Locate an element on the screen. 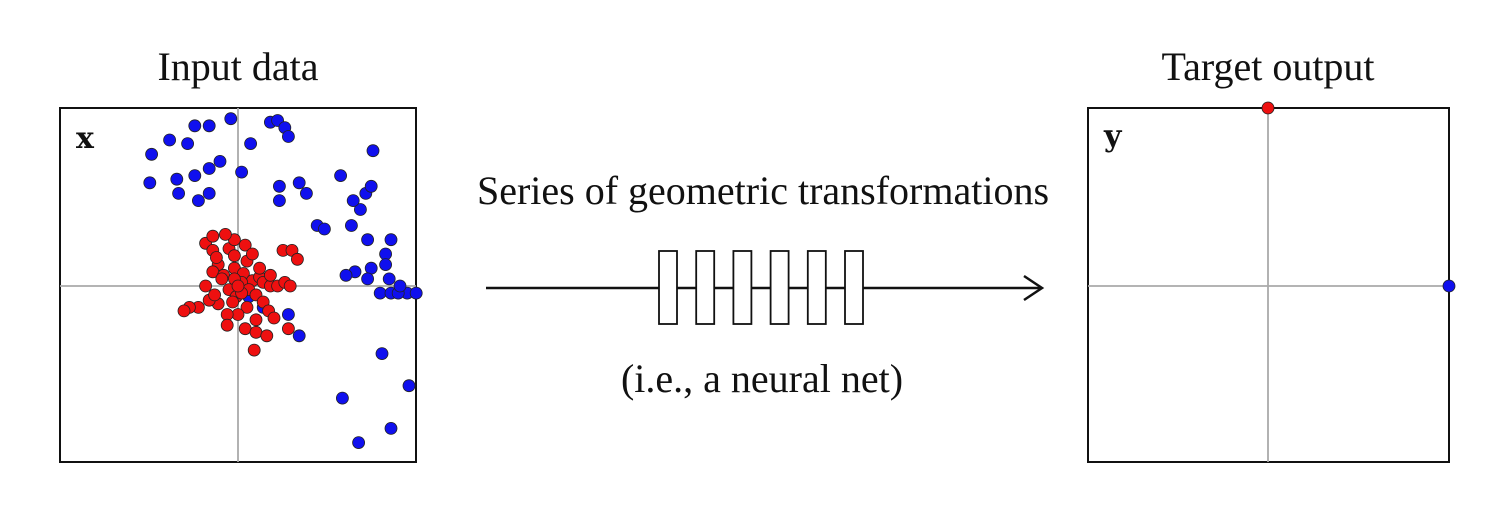 This screenshot has width=1496, height=508. neural-net-layers is located at coordinates (761, 287).